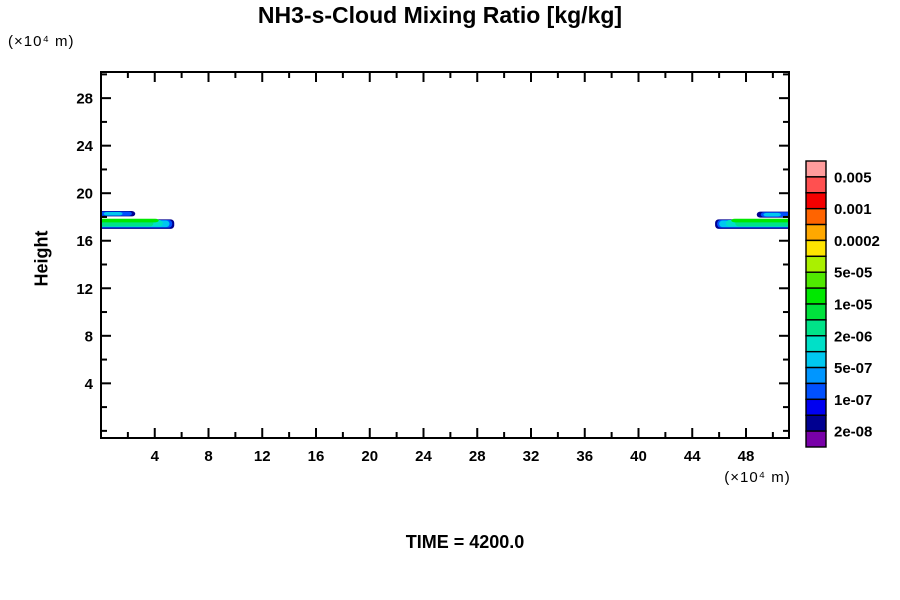 This screenshot has height=600, width=900. Describe the element at coordinates (84, 99) in the screenshot. I see `y-axis-tick-label: 28` at that location.